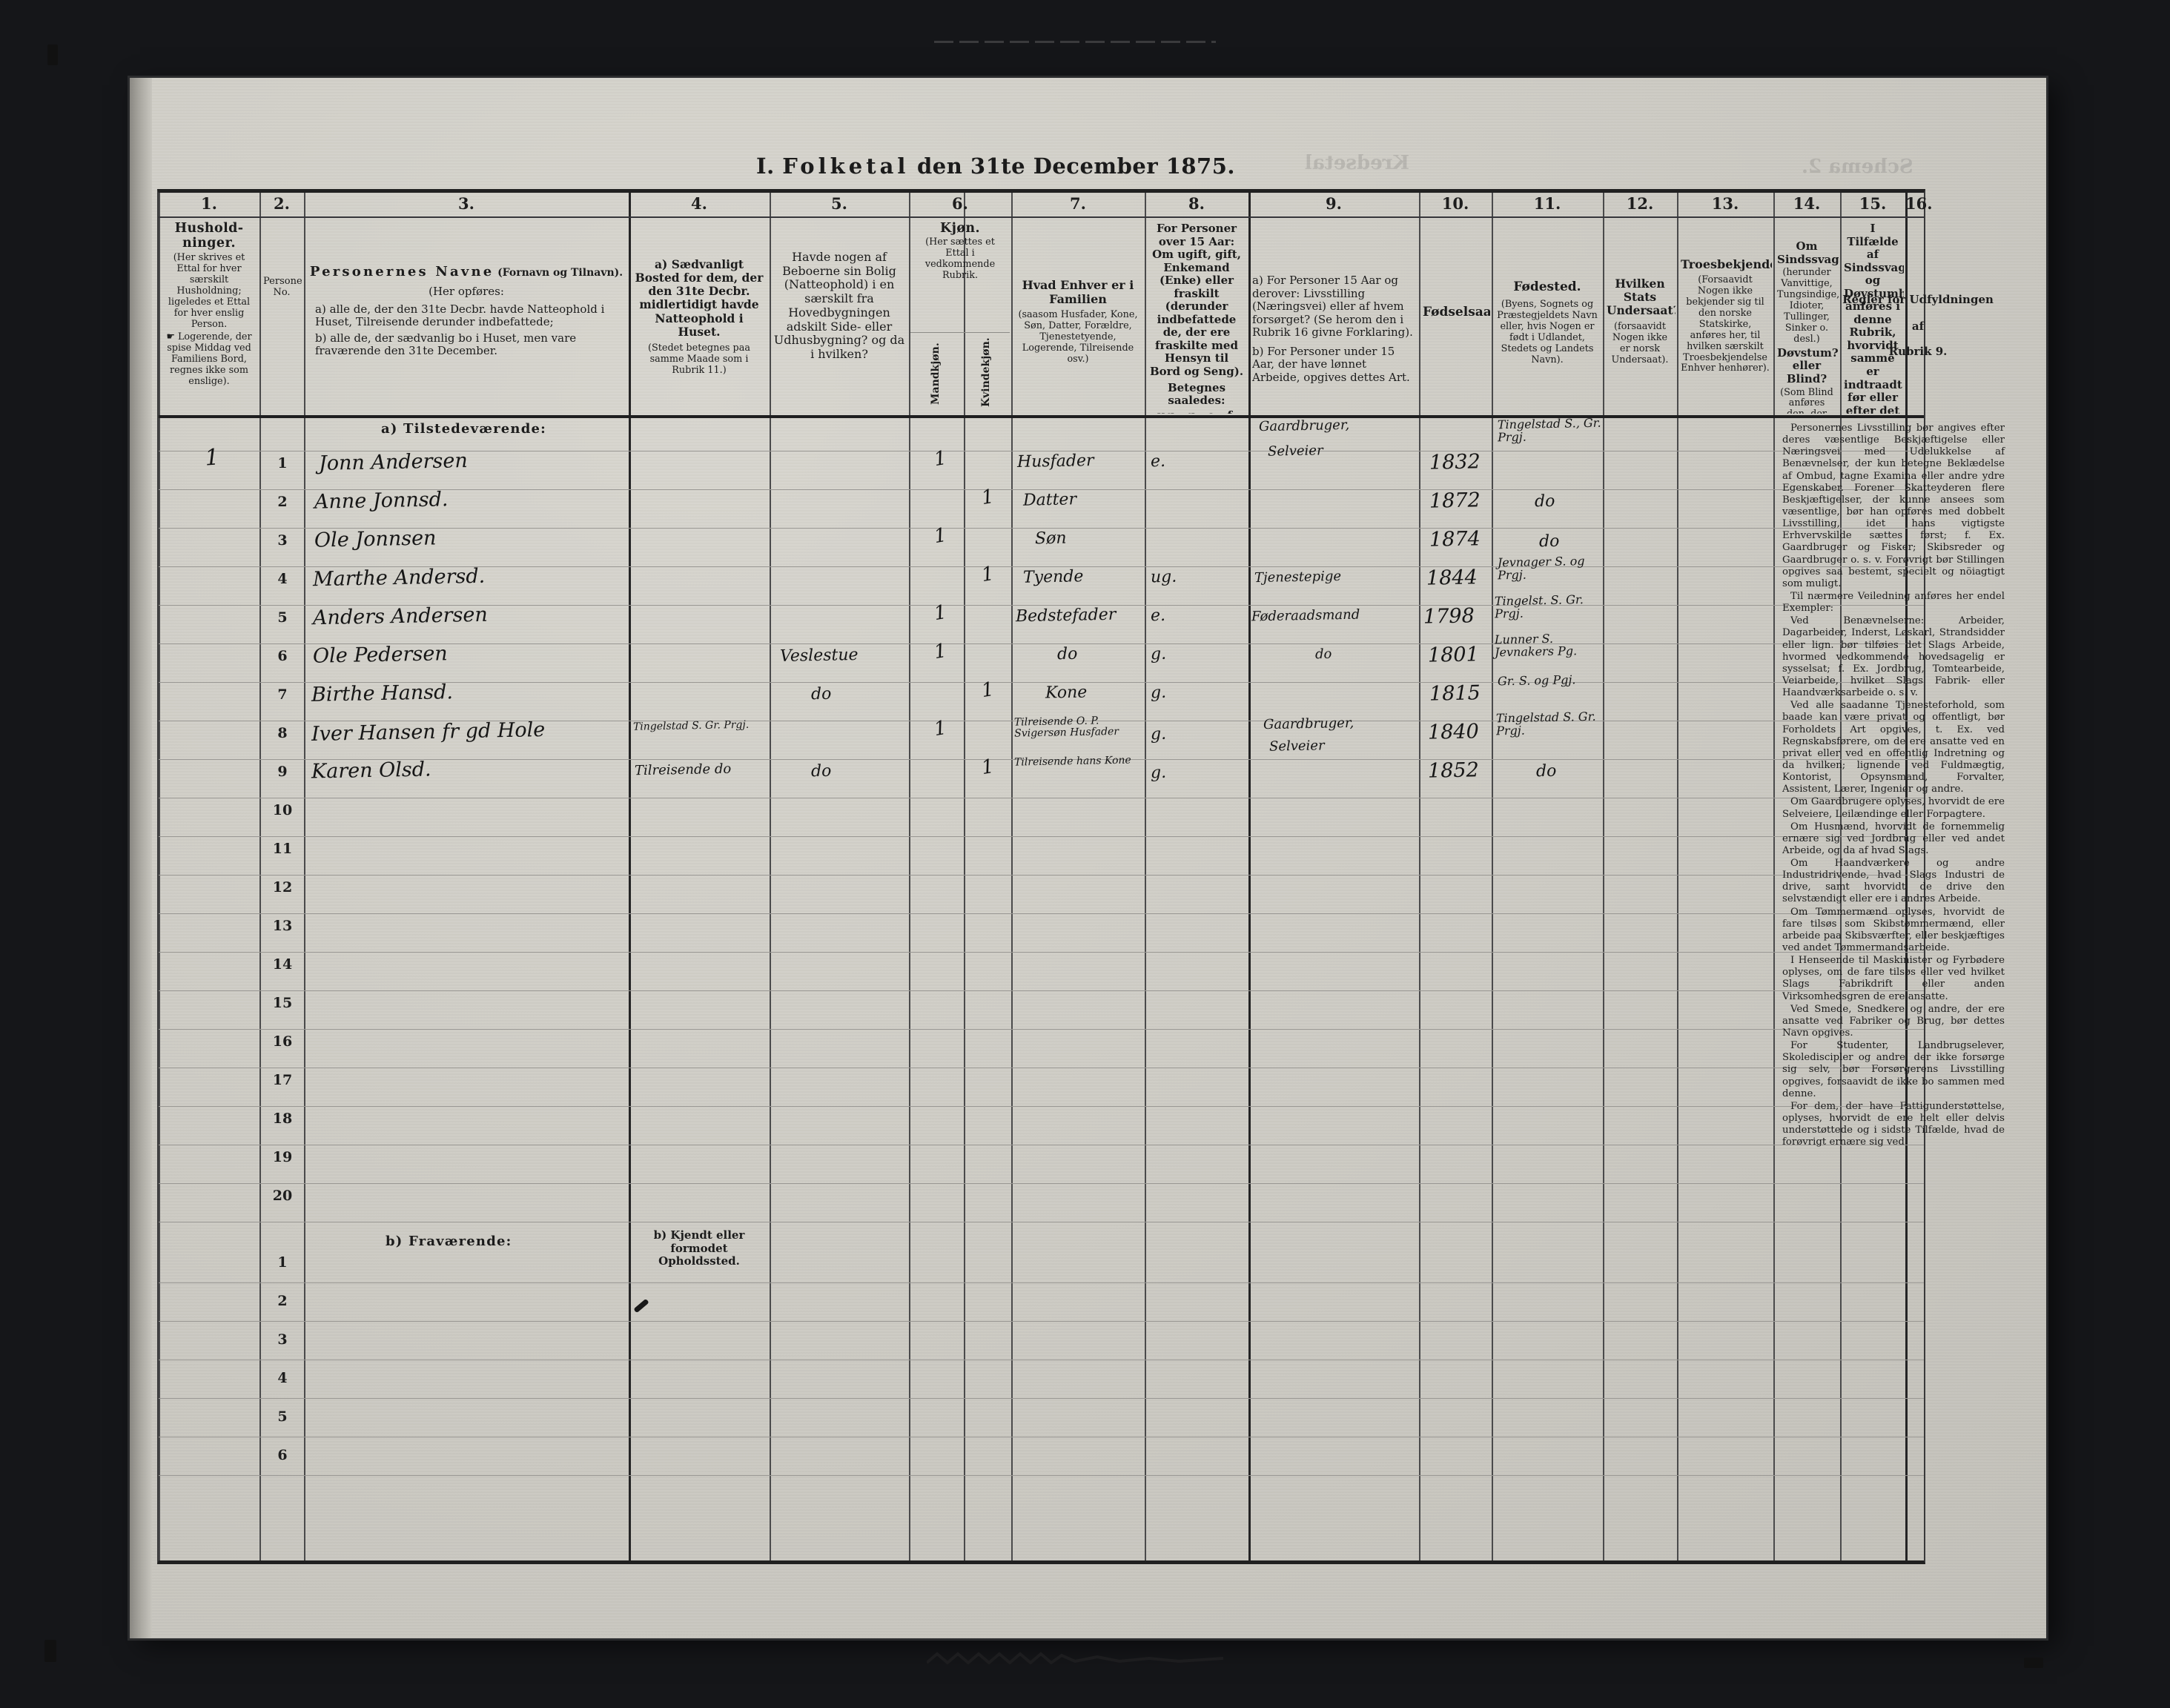 Image resolution: width=2170 pixels, height=1708 pixels. I want to click on row-number: 2, so click(282, 502).